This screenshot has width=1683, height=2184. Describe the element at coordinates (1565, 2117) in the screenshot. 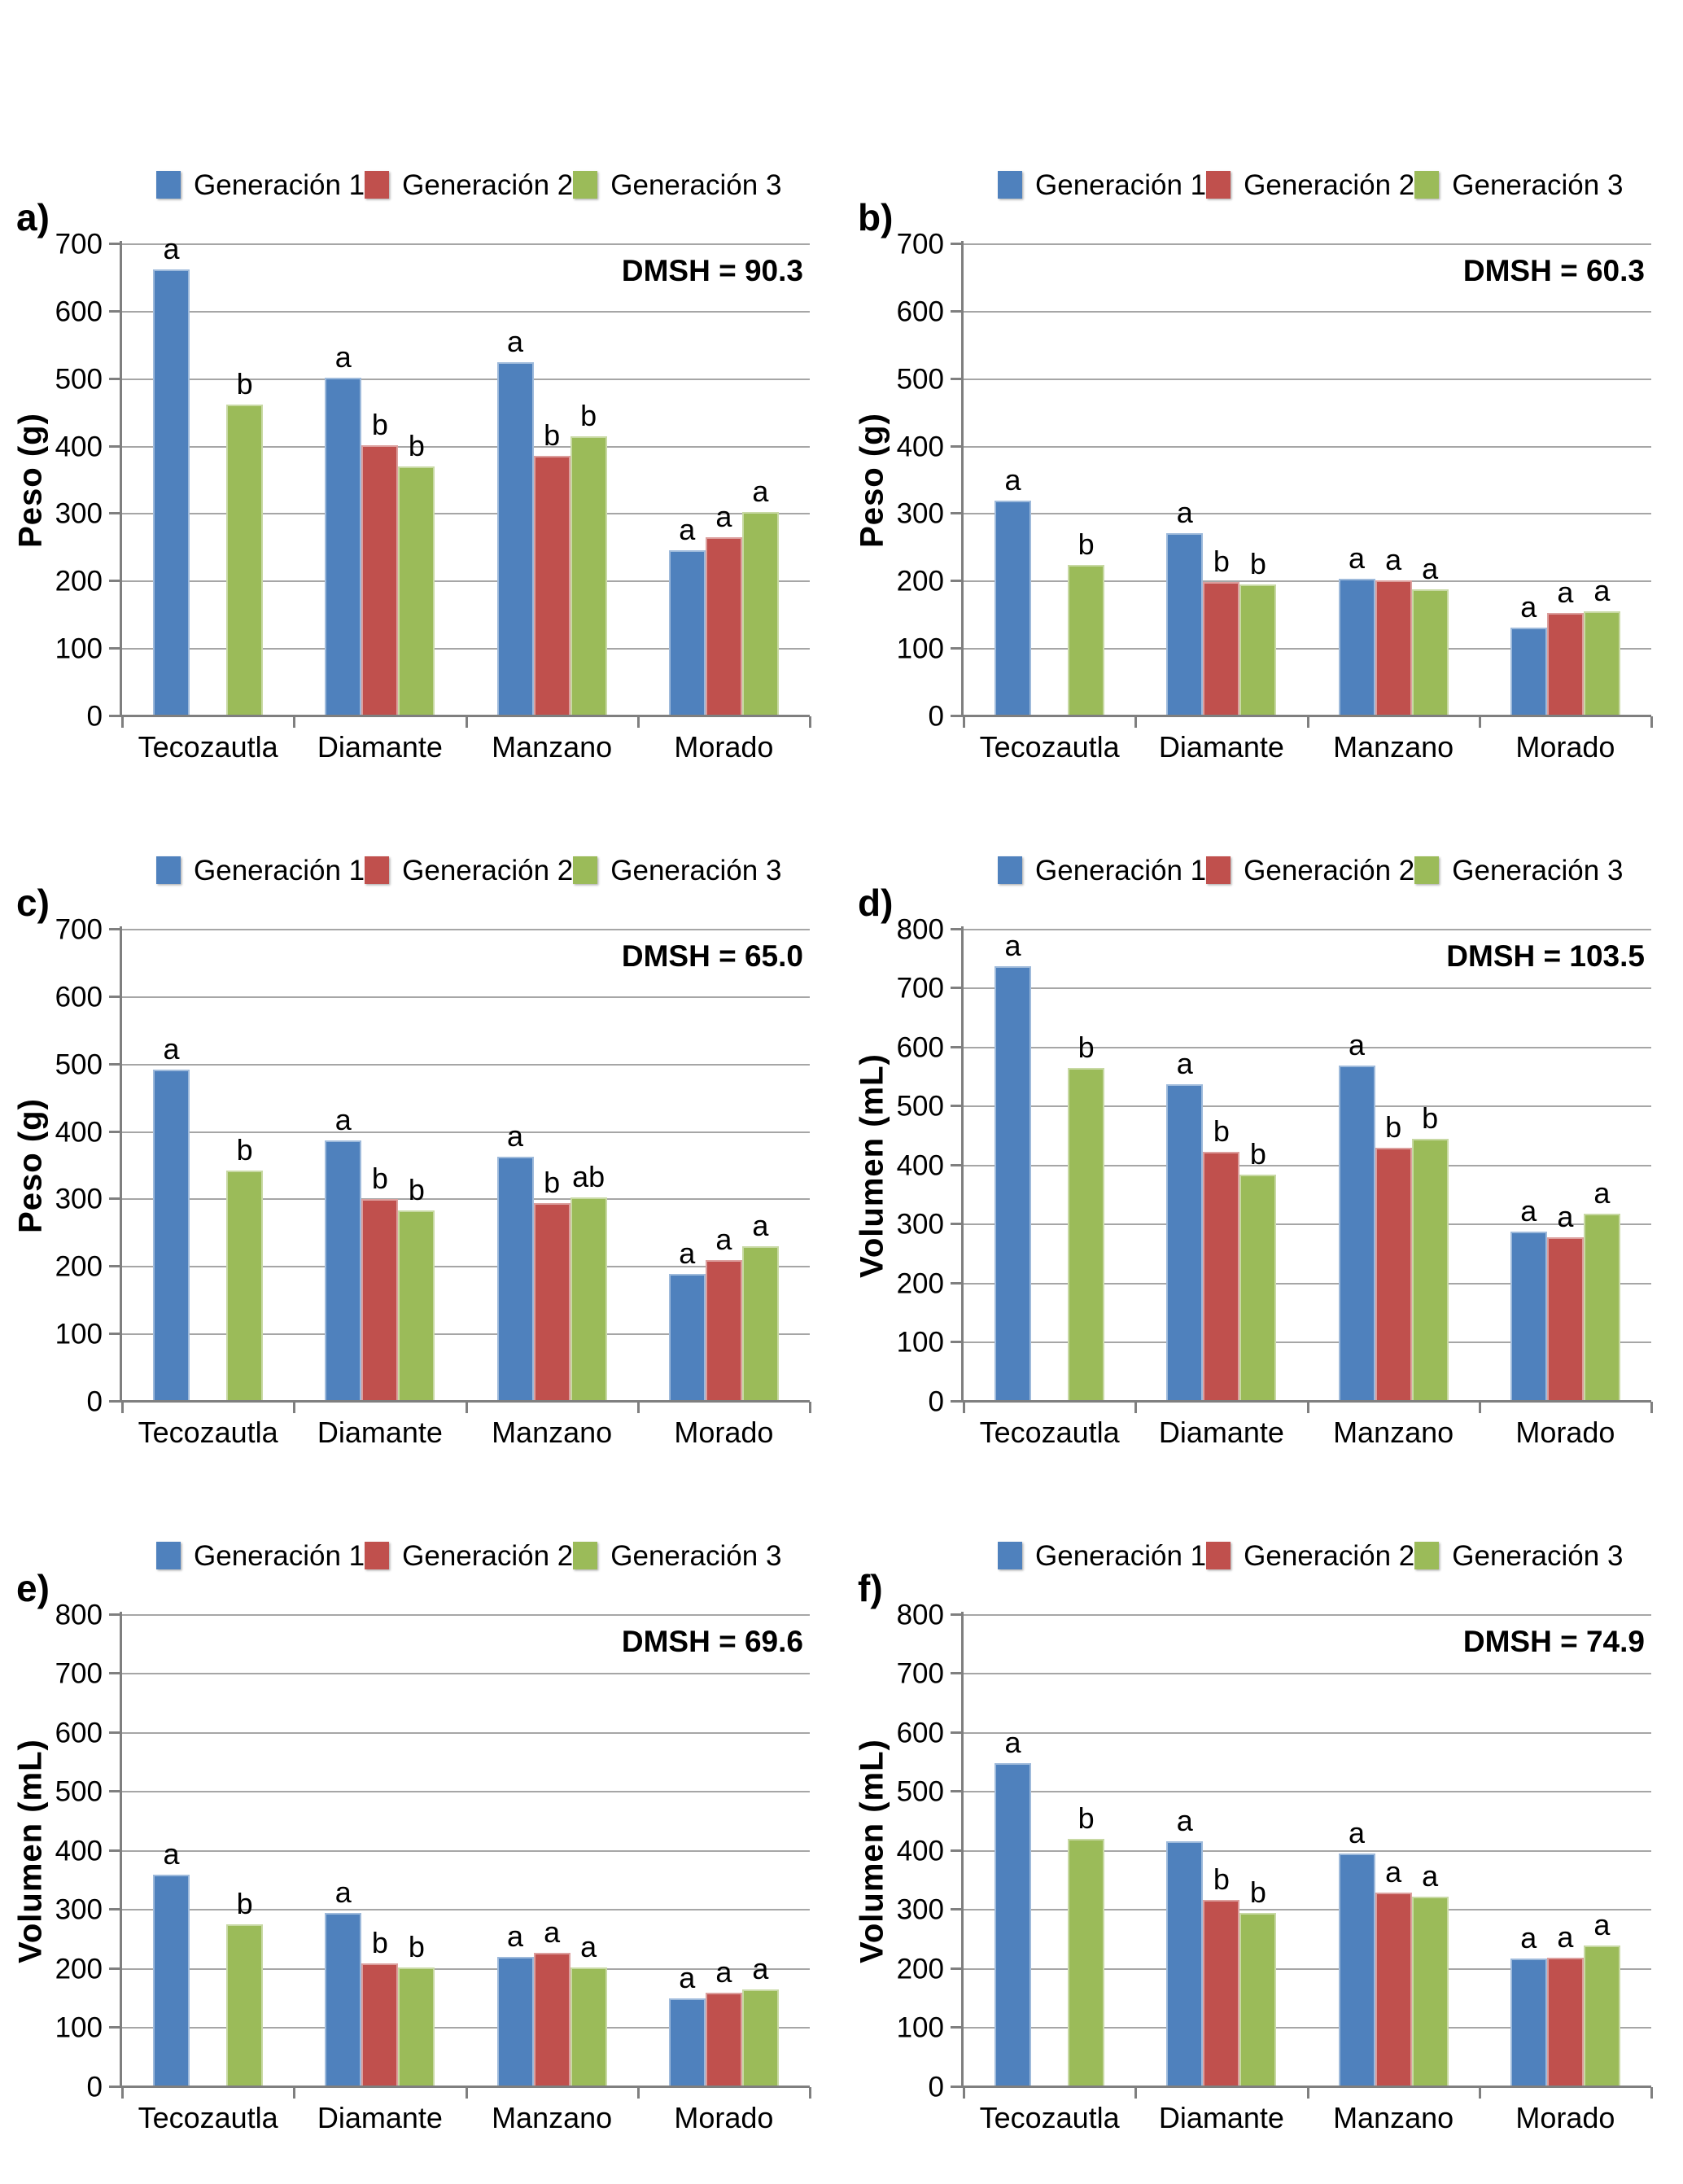

I see `x-axis-tick-label: Morado` at that location.